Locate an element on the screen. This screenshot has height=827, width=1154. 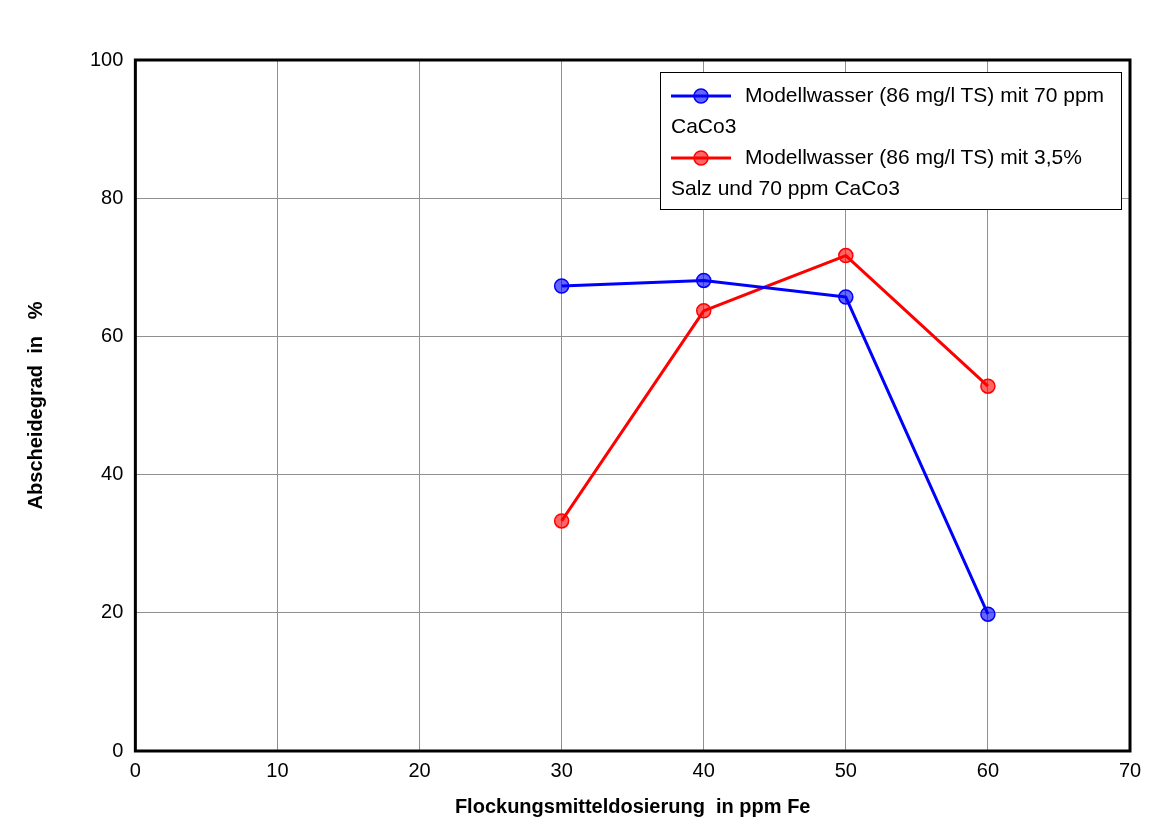
y-tick-label: 60 is located at coordinates (112, 334).